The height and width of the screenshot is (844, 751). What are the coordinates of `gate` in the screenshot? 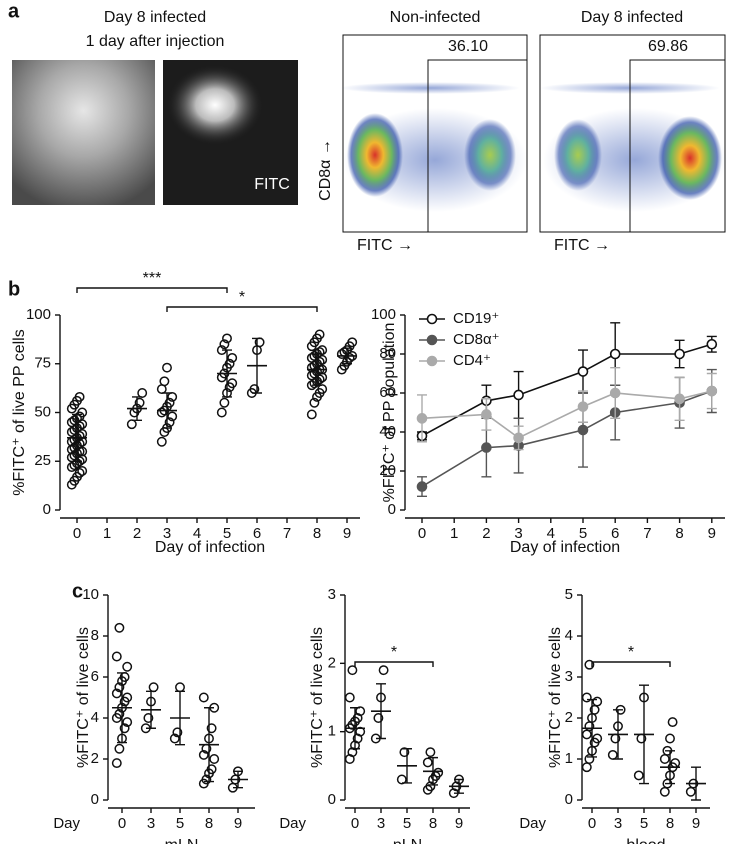 It's located at (677, 146).